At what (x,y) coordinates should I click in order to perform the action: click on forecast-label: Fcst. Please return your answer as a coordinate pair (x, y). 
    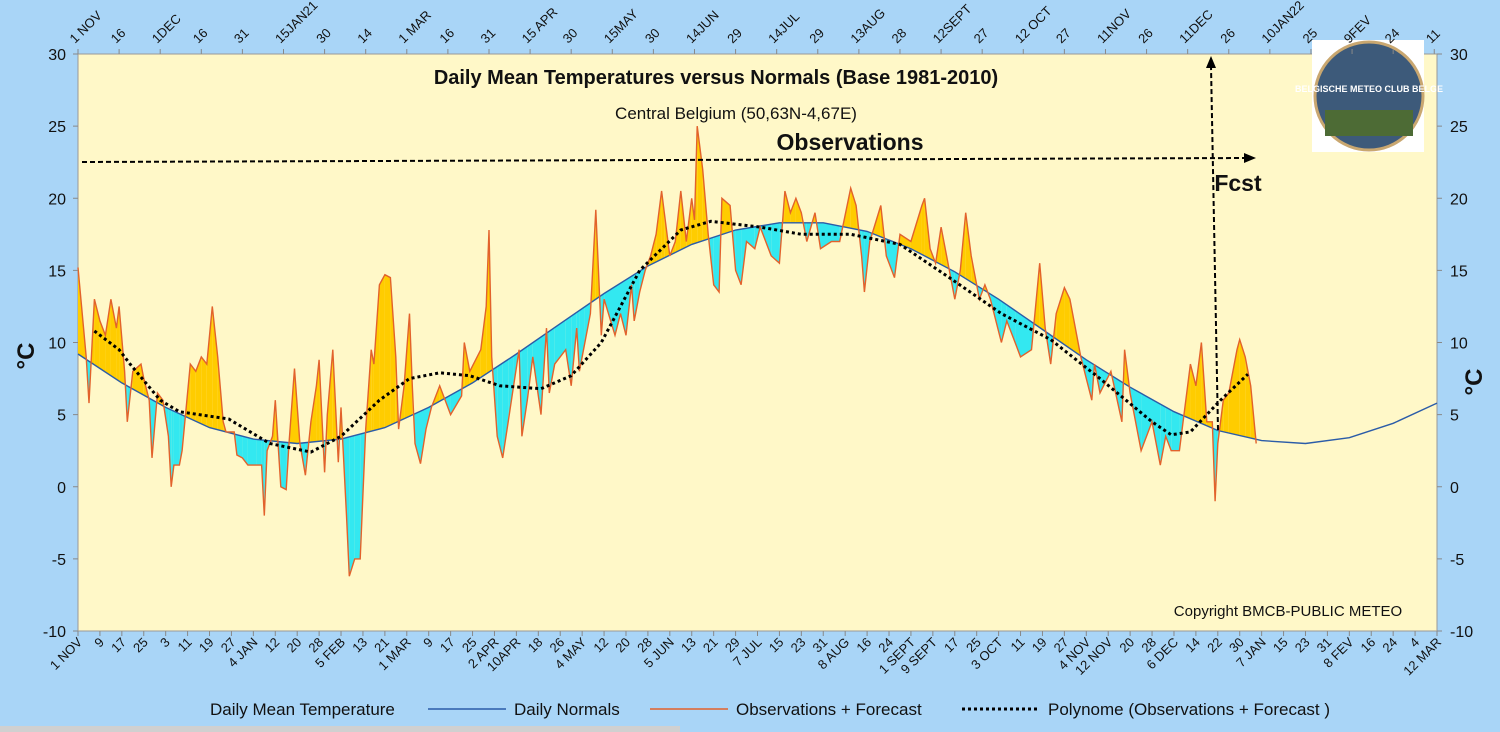
    Looking at the image, I should click on (1238, 183).